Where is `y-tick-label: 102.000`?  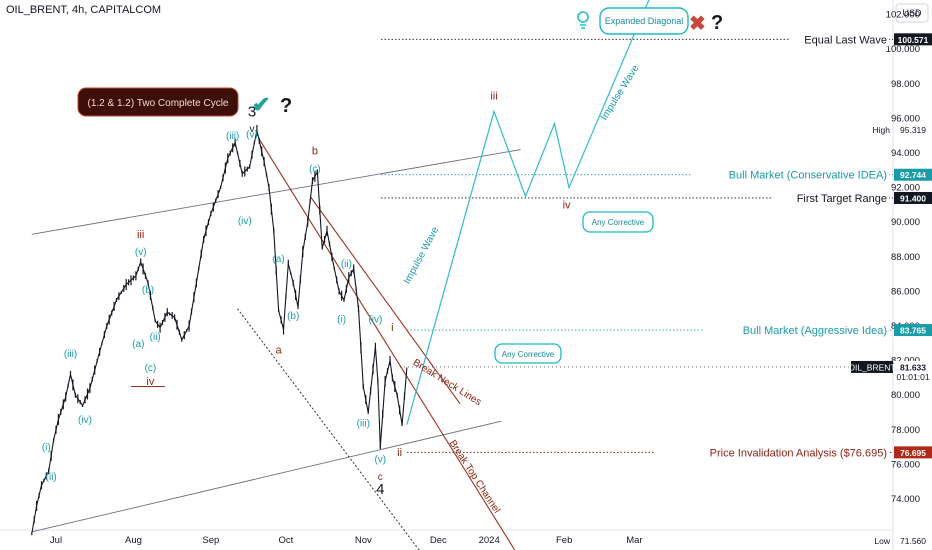
y-tick-label: 102.000 is located at coordinates (903, 15).